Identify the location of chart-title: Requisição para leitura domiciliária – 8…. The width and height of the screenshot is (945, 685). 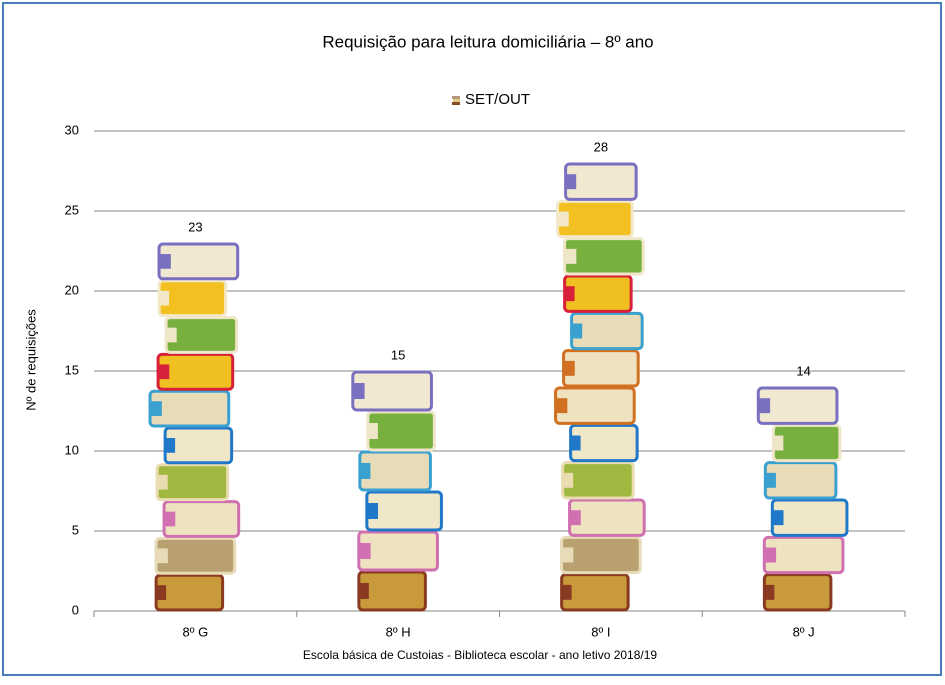
(487, 41).